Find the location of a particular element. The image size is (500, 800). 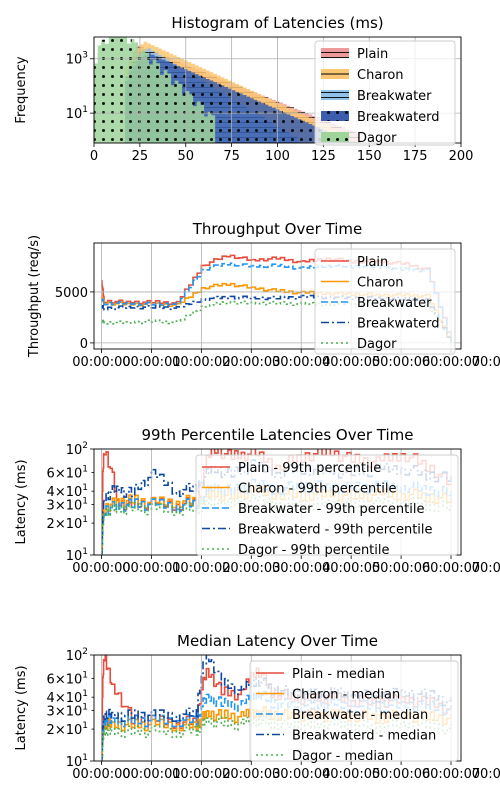

x-tick-label: 0 is located at coordinates (94, 156).